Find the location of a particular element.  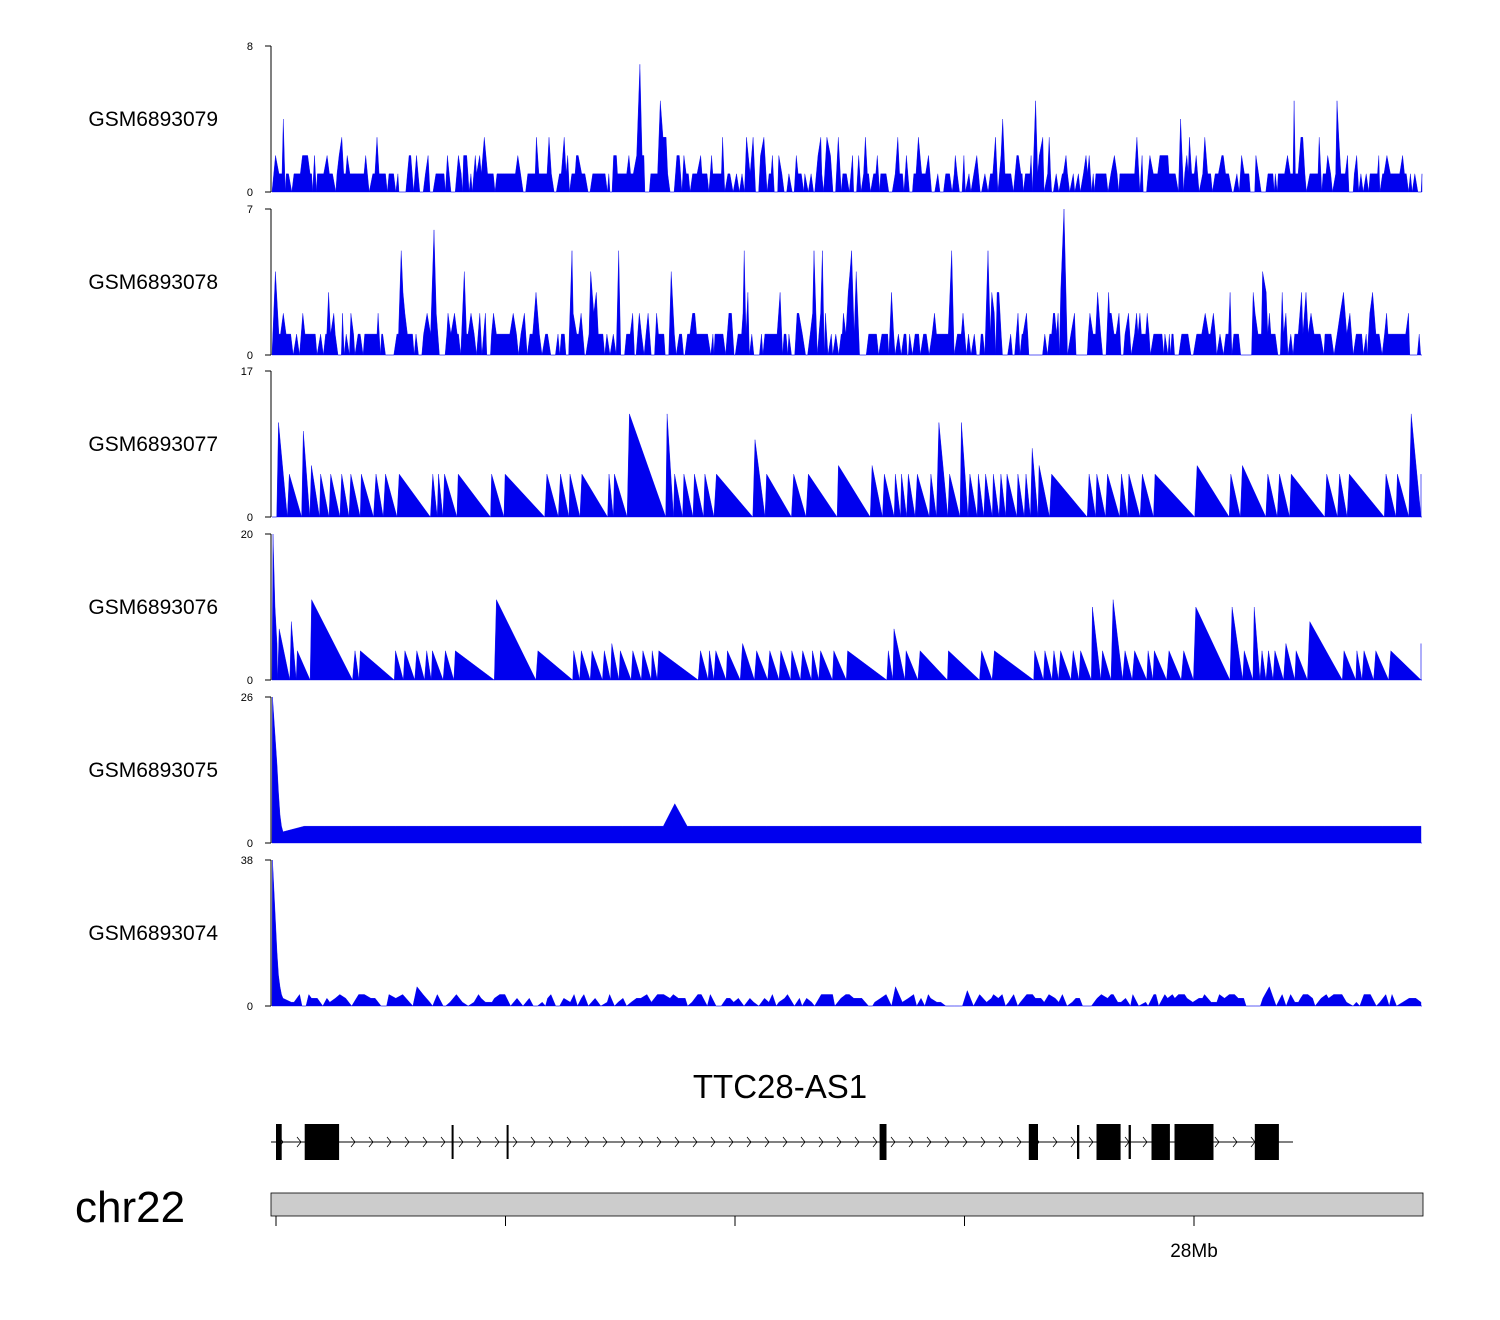

track-GSM6893076: GSM6893076 20 0 is located at coordinates (755, 608).